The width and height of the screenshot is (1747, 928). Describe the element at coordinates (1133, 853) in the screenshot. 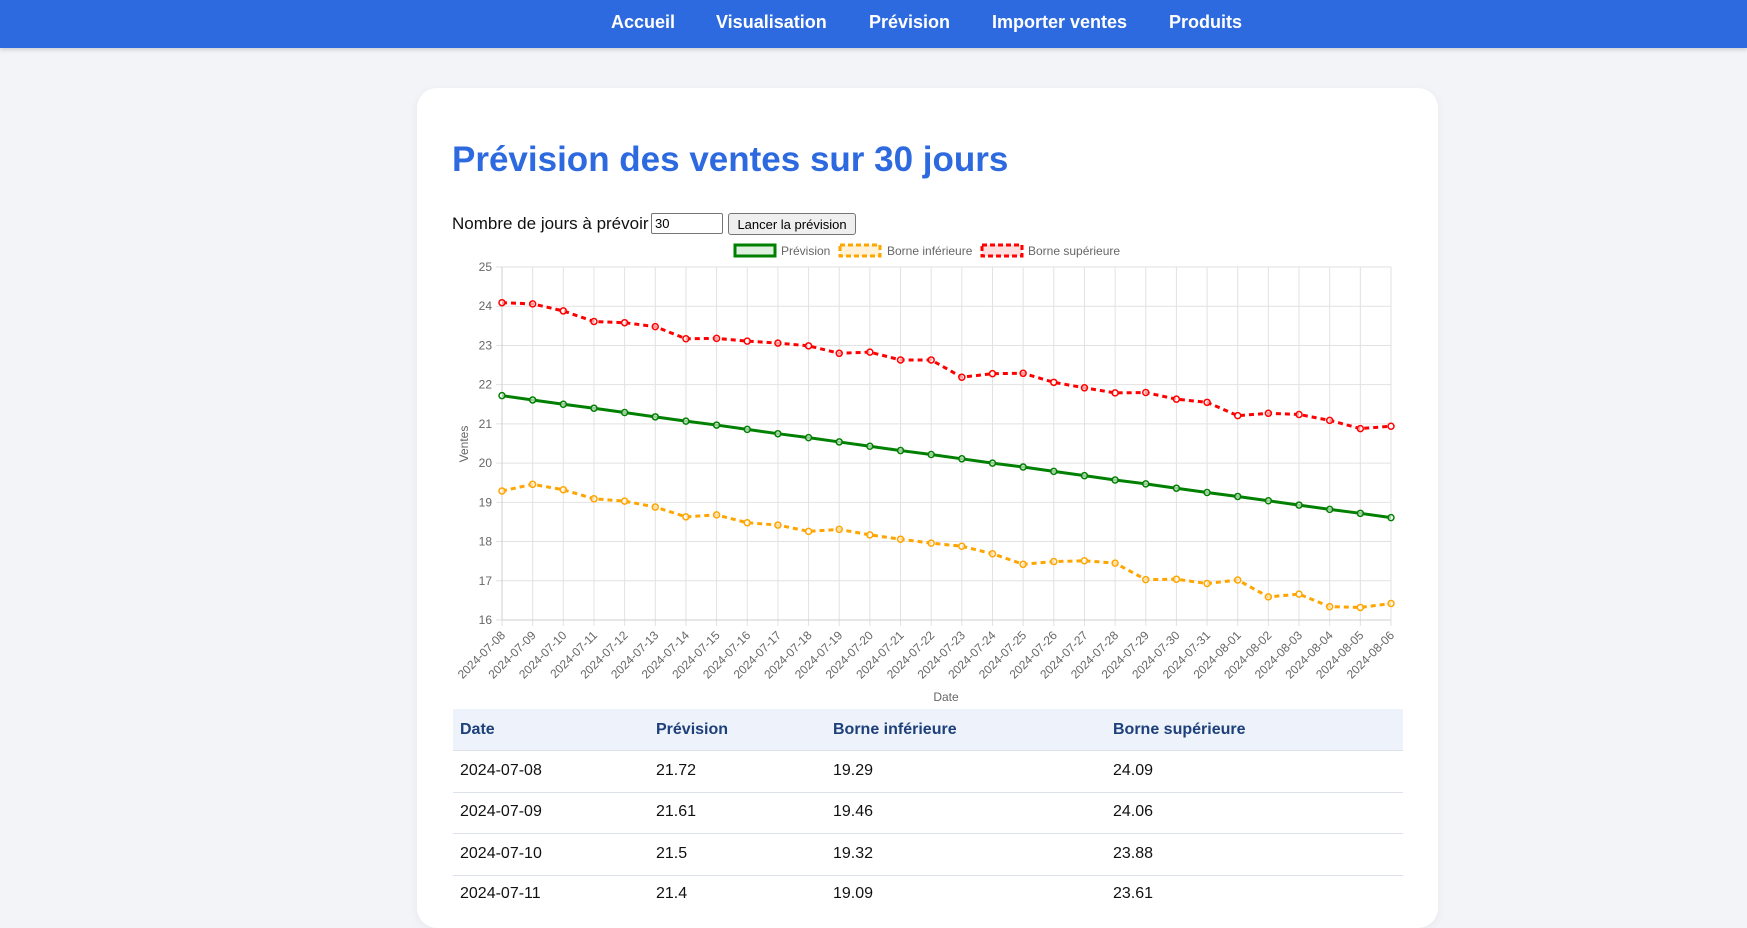

I see `cell-borne-superieure: 23.88` at that location.